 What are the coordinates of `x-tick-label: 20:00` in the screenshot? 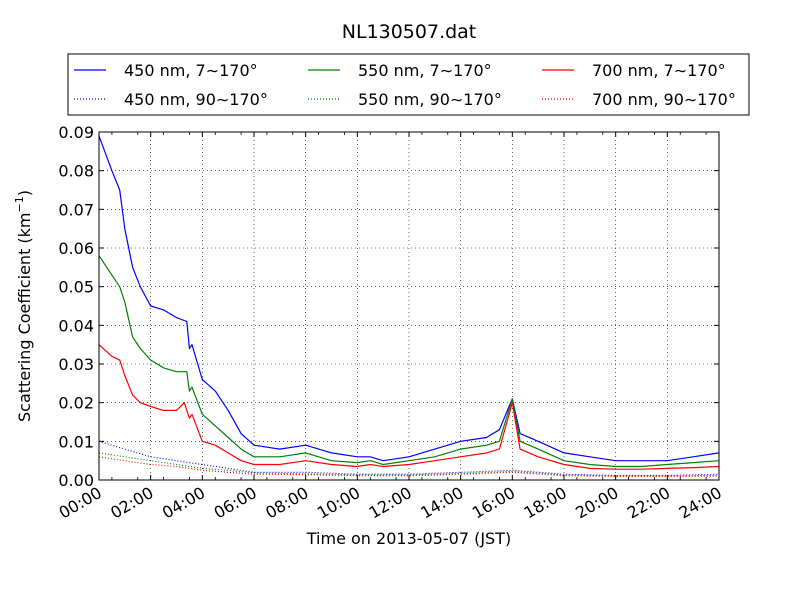 It's located at (596, 503).